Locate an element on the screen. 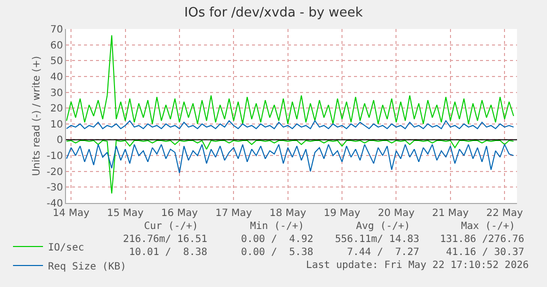 Image resolution: width=547 pixels, height=287 pixels. y-axis-title: Units read (-) / write (+) is located at coordinates (37, 116).